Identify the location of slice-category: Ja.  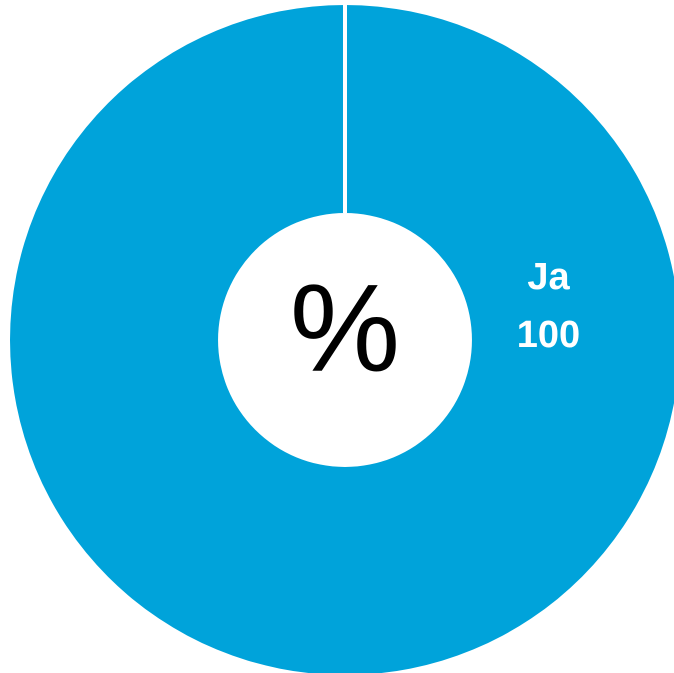
(548, 277).